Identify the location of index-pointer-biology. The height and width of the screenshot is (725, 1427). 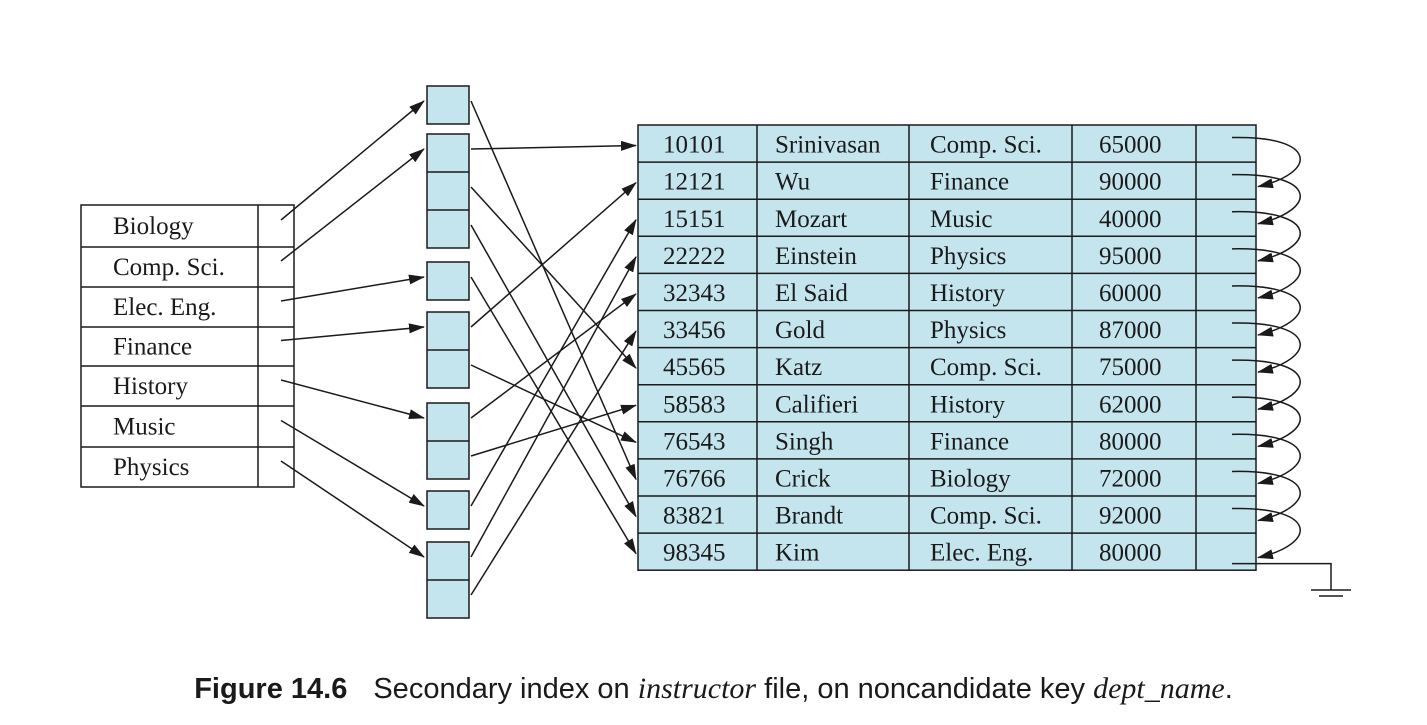
(352, 160).